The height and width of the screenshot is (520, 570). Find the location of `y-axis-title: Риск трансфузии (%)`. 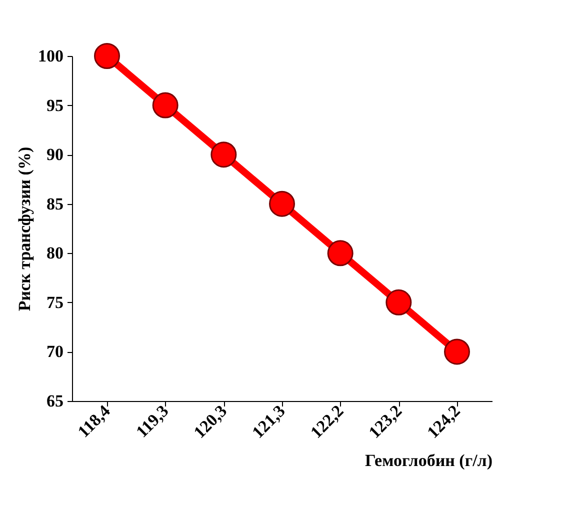

y-axis-title: Риск трансфузии (%) is located at coordinates (24, 229).